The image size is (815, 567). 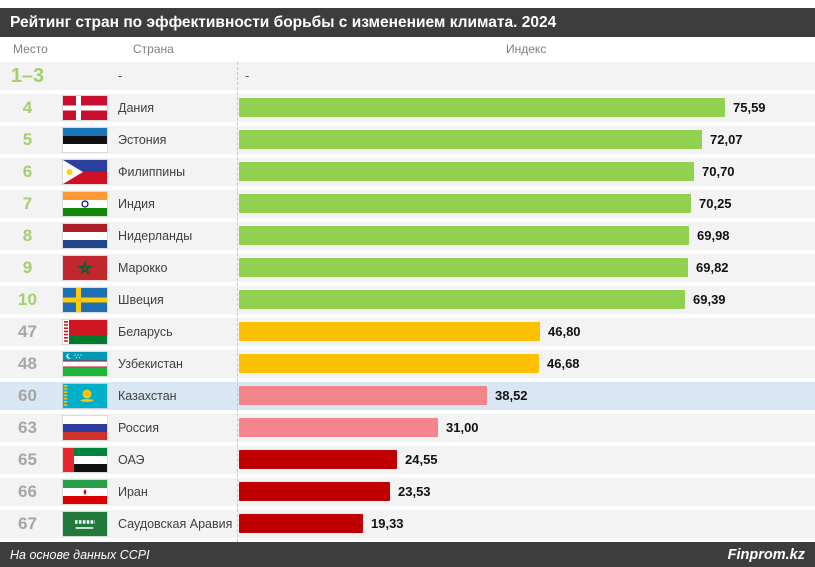 I want to click on index-value: 24,55, so click(x=421, y=459).